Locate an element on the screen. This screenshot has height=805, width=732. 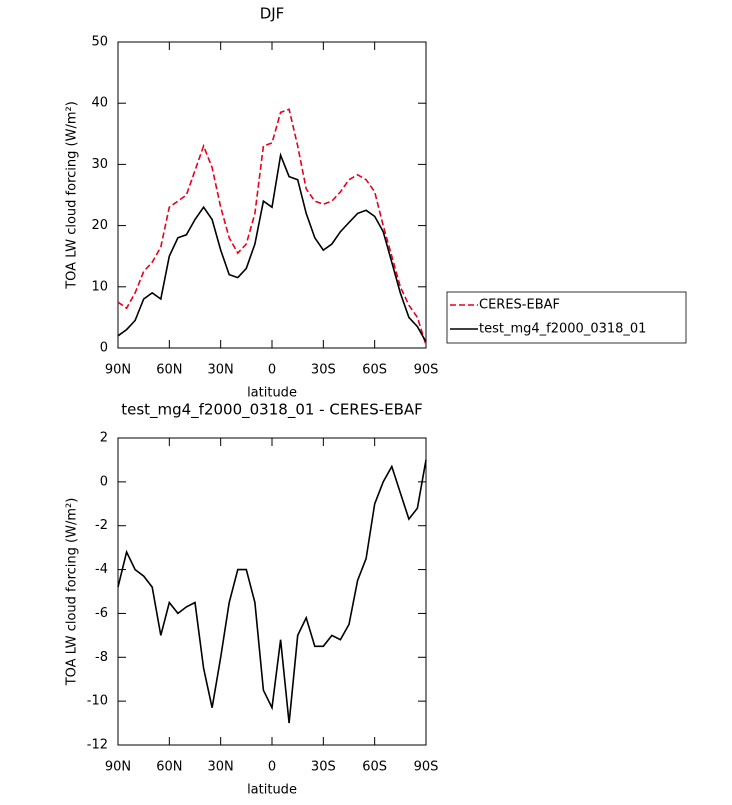
y-tick-label: -2 is located at coordinates (101, 525).